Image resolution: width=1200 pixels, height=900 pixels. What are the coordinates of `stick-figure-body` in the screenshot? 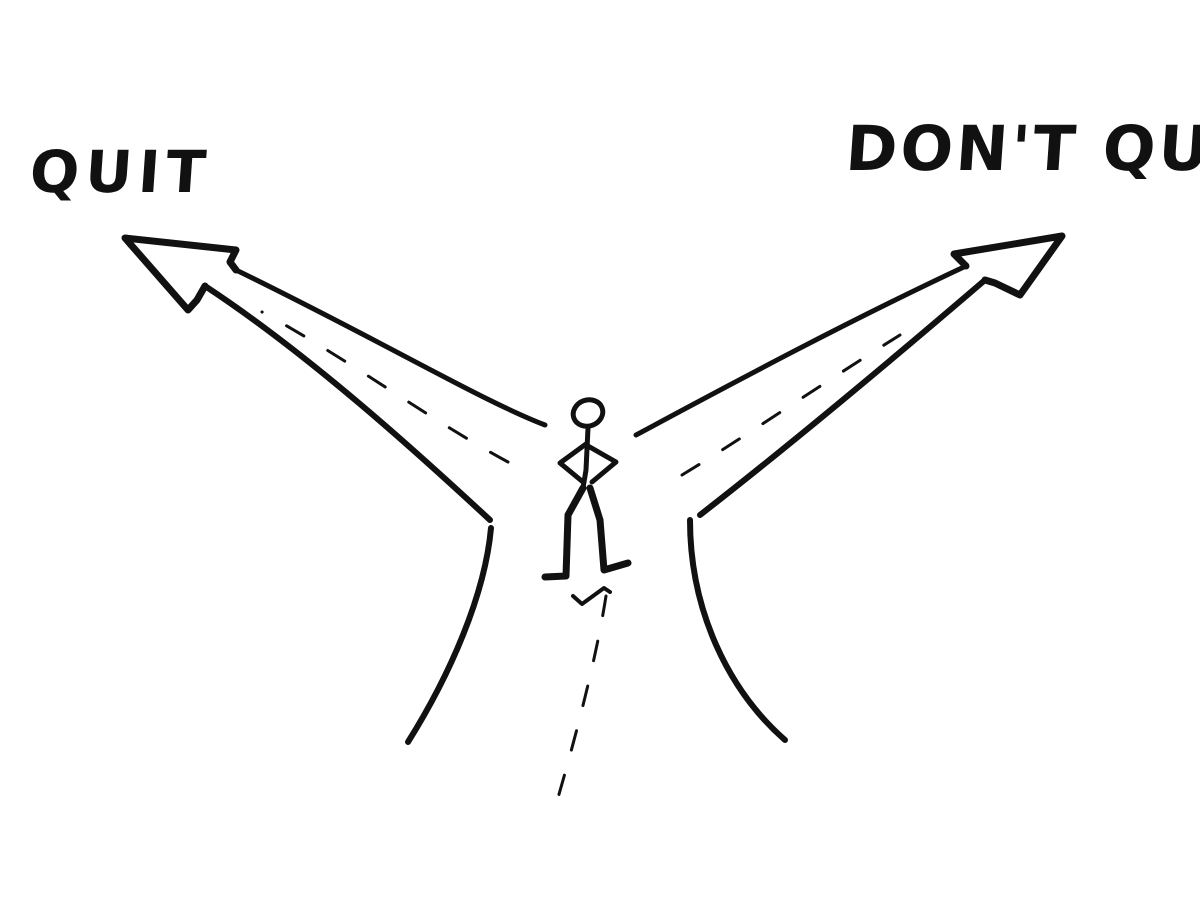 It's located at (585, 458).